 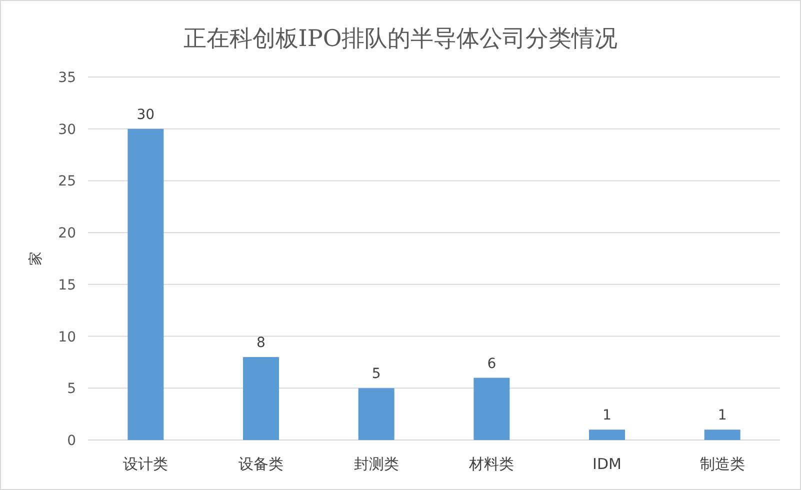 What do you see at coordinates (36, 259) in the screenshot?
I see `y-axis-title: 家` at bounding box center [36, 259].